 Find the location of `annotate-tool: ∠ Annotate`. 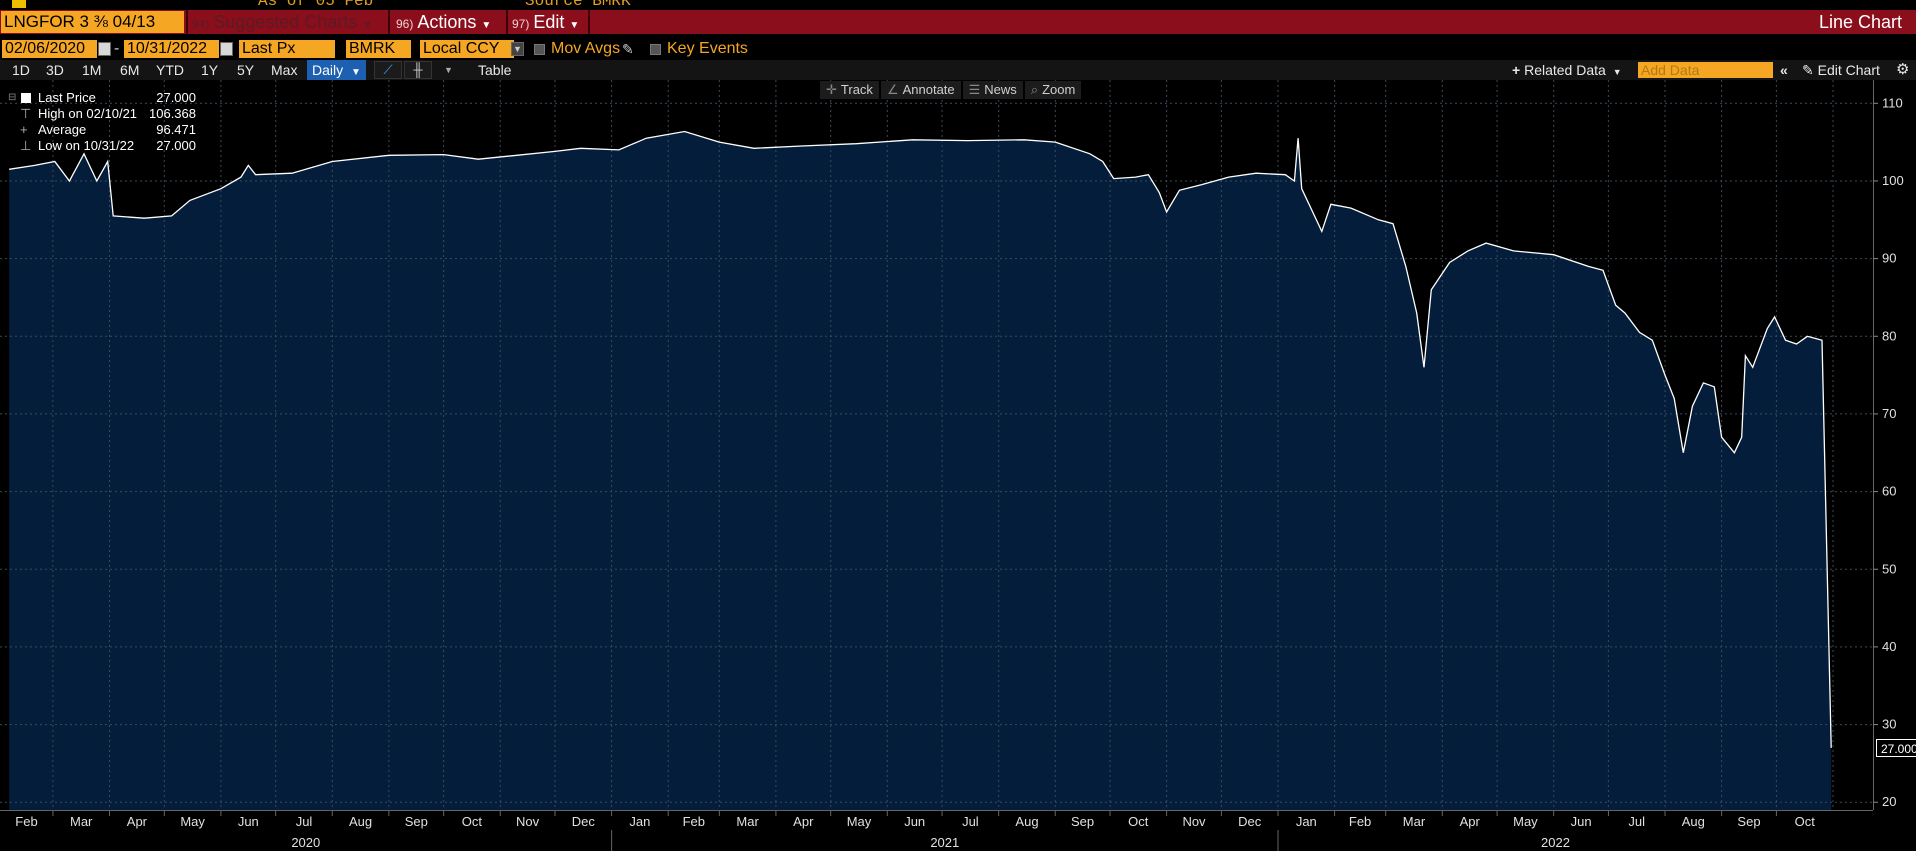

annotate-tool: ∠ Annotate is located at coordinates (920, 90).